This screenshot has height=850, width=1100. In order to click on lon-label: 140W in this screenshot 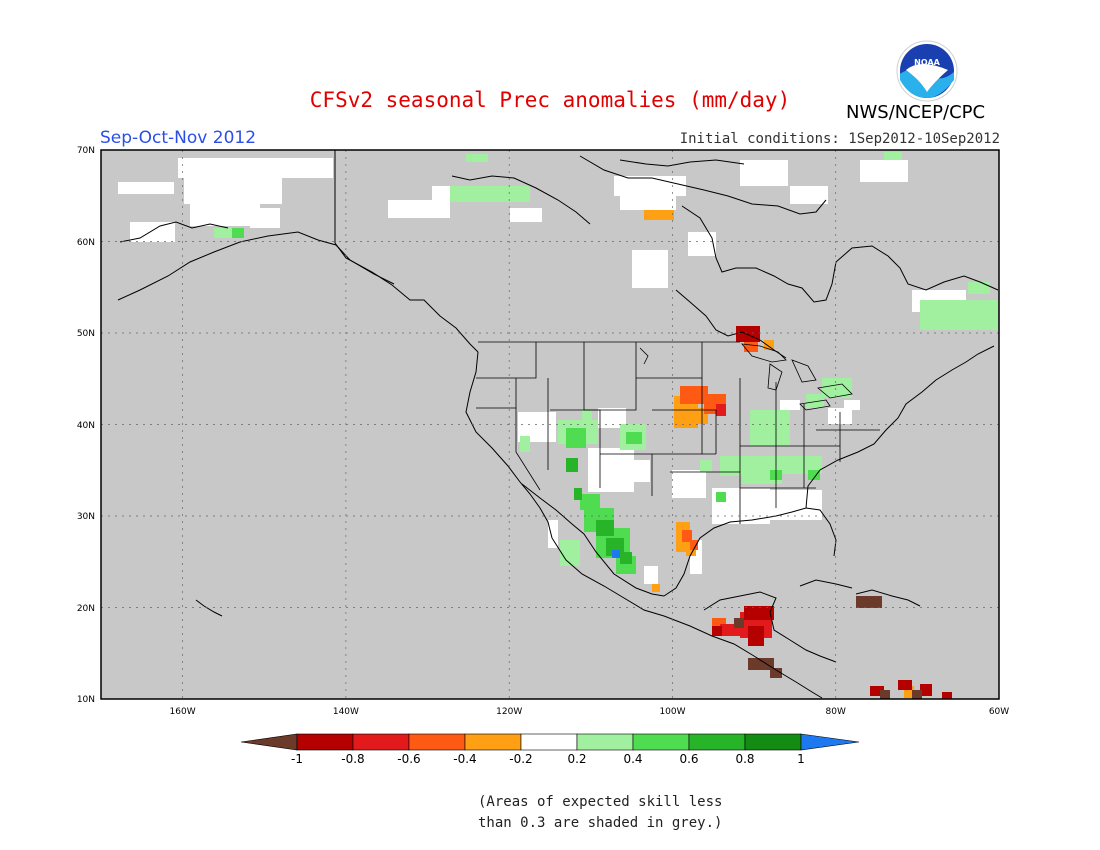, I will do `click(346, 712)`.